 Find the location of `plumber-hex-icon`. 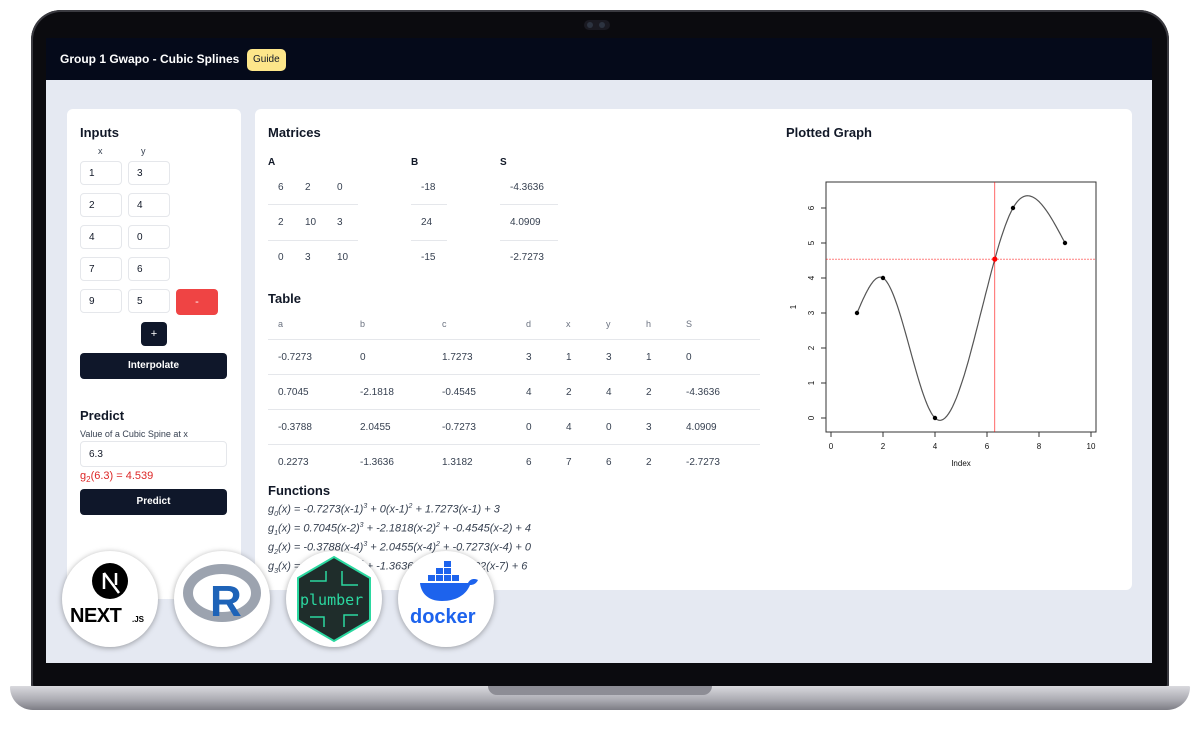

plumber-hex-icon is located at coordinates (334, 599).